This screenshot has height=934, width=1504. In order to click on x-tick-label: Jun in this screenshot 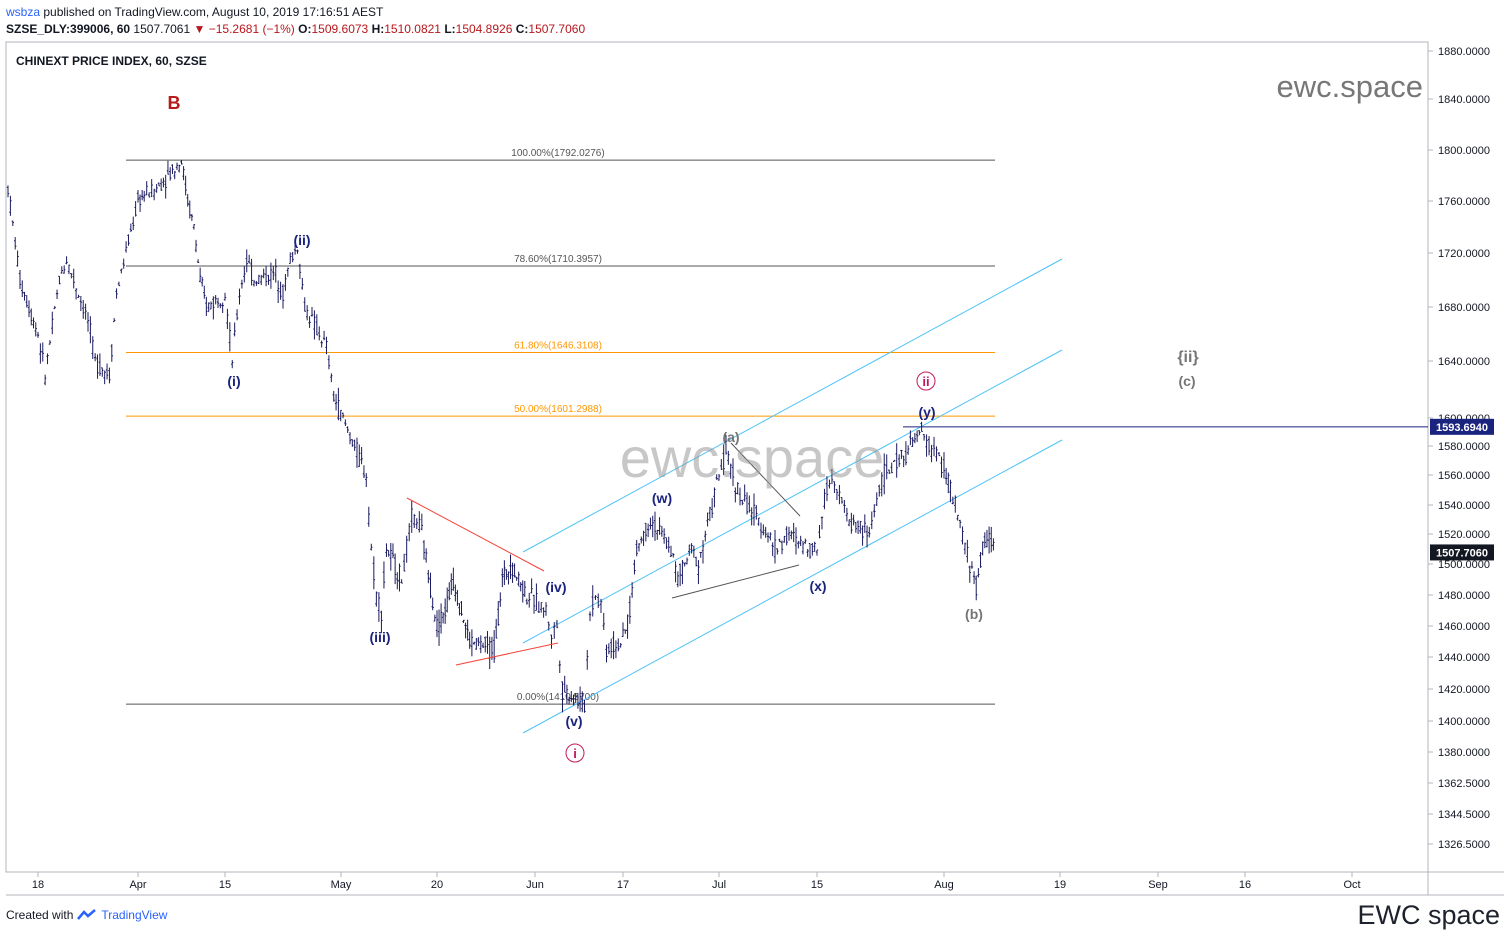, I will do `click(535, 885)`.